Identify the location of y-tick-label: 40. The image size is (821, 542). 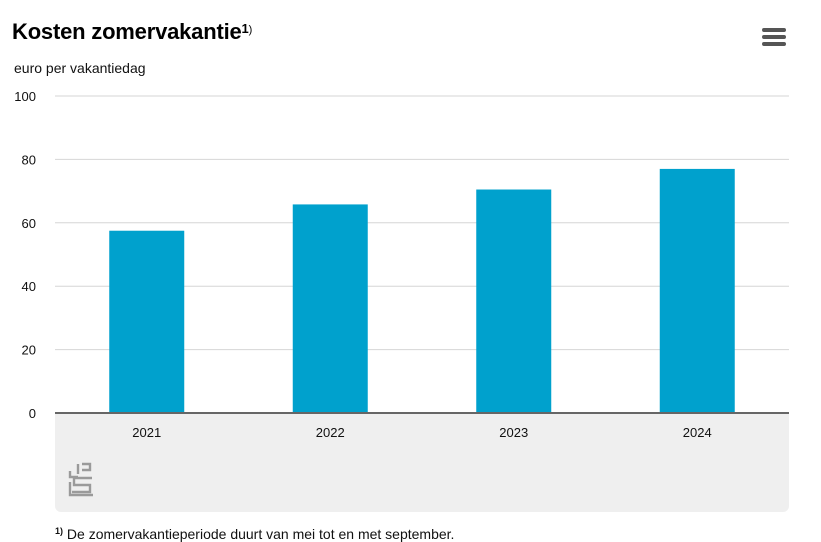
(29, 286).